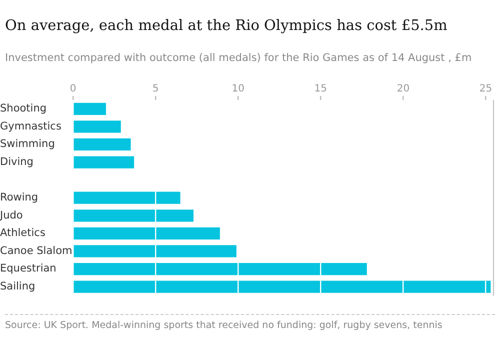  I want to click on y-tick-label: Equestrian, so click(28, 268).